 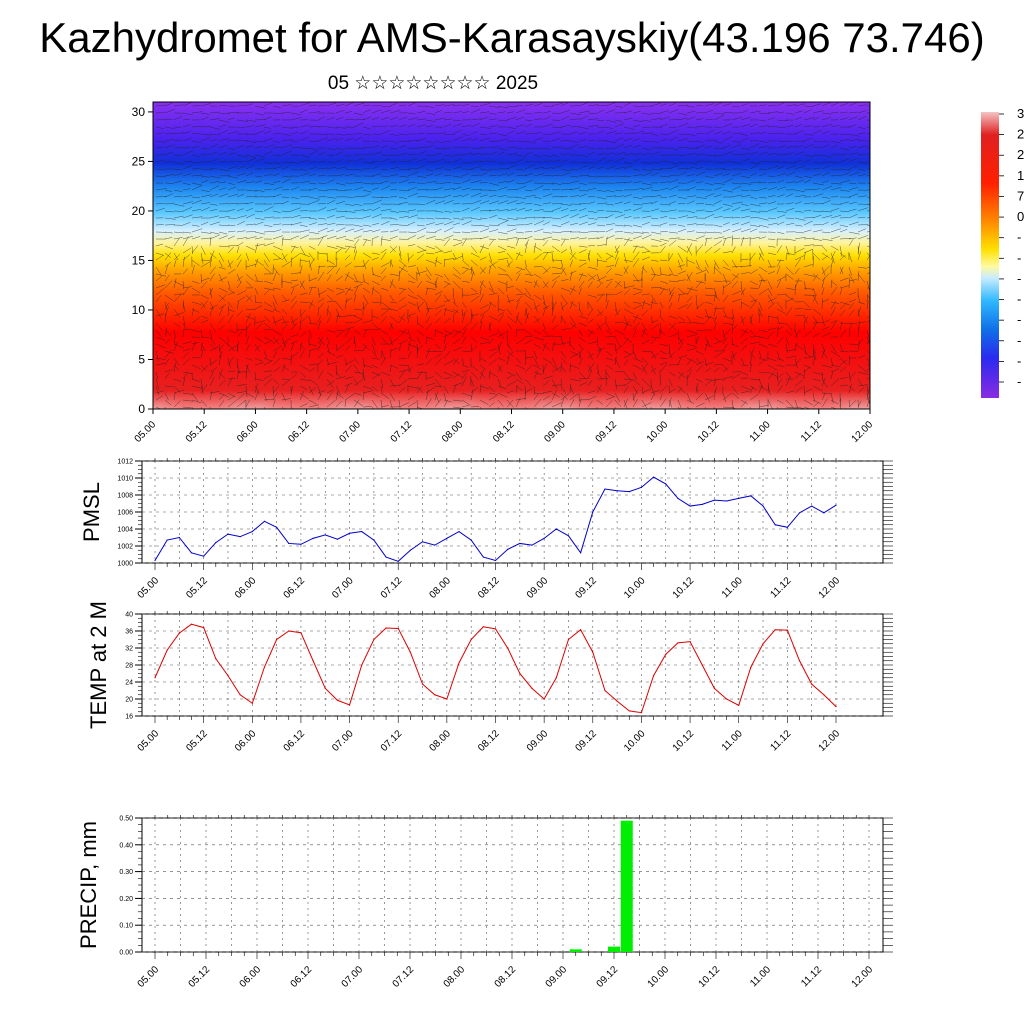 What do you see at coordinates (441, 588) in the screenshot?
I see `pmsl-xtick-label: 08.00` at bounding box center [441, 588].